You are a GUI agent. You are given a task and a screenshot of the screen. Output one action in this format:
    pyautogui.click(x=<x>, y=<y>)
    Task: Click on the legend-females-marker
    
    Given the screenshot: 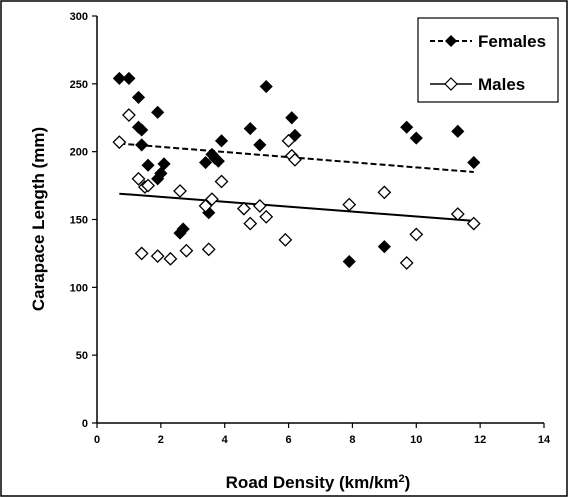 What is the action you would take?
    pyautogui.click(x=451, y=41)
    